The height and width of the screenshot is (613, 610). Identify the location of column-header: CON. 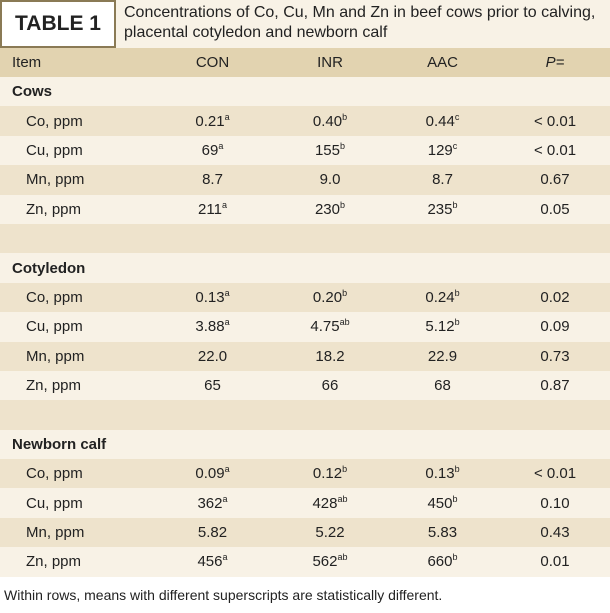
(212, 62).